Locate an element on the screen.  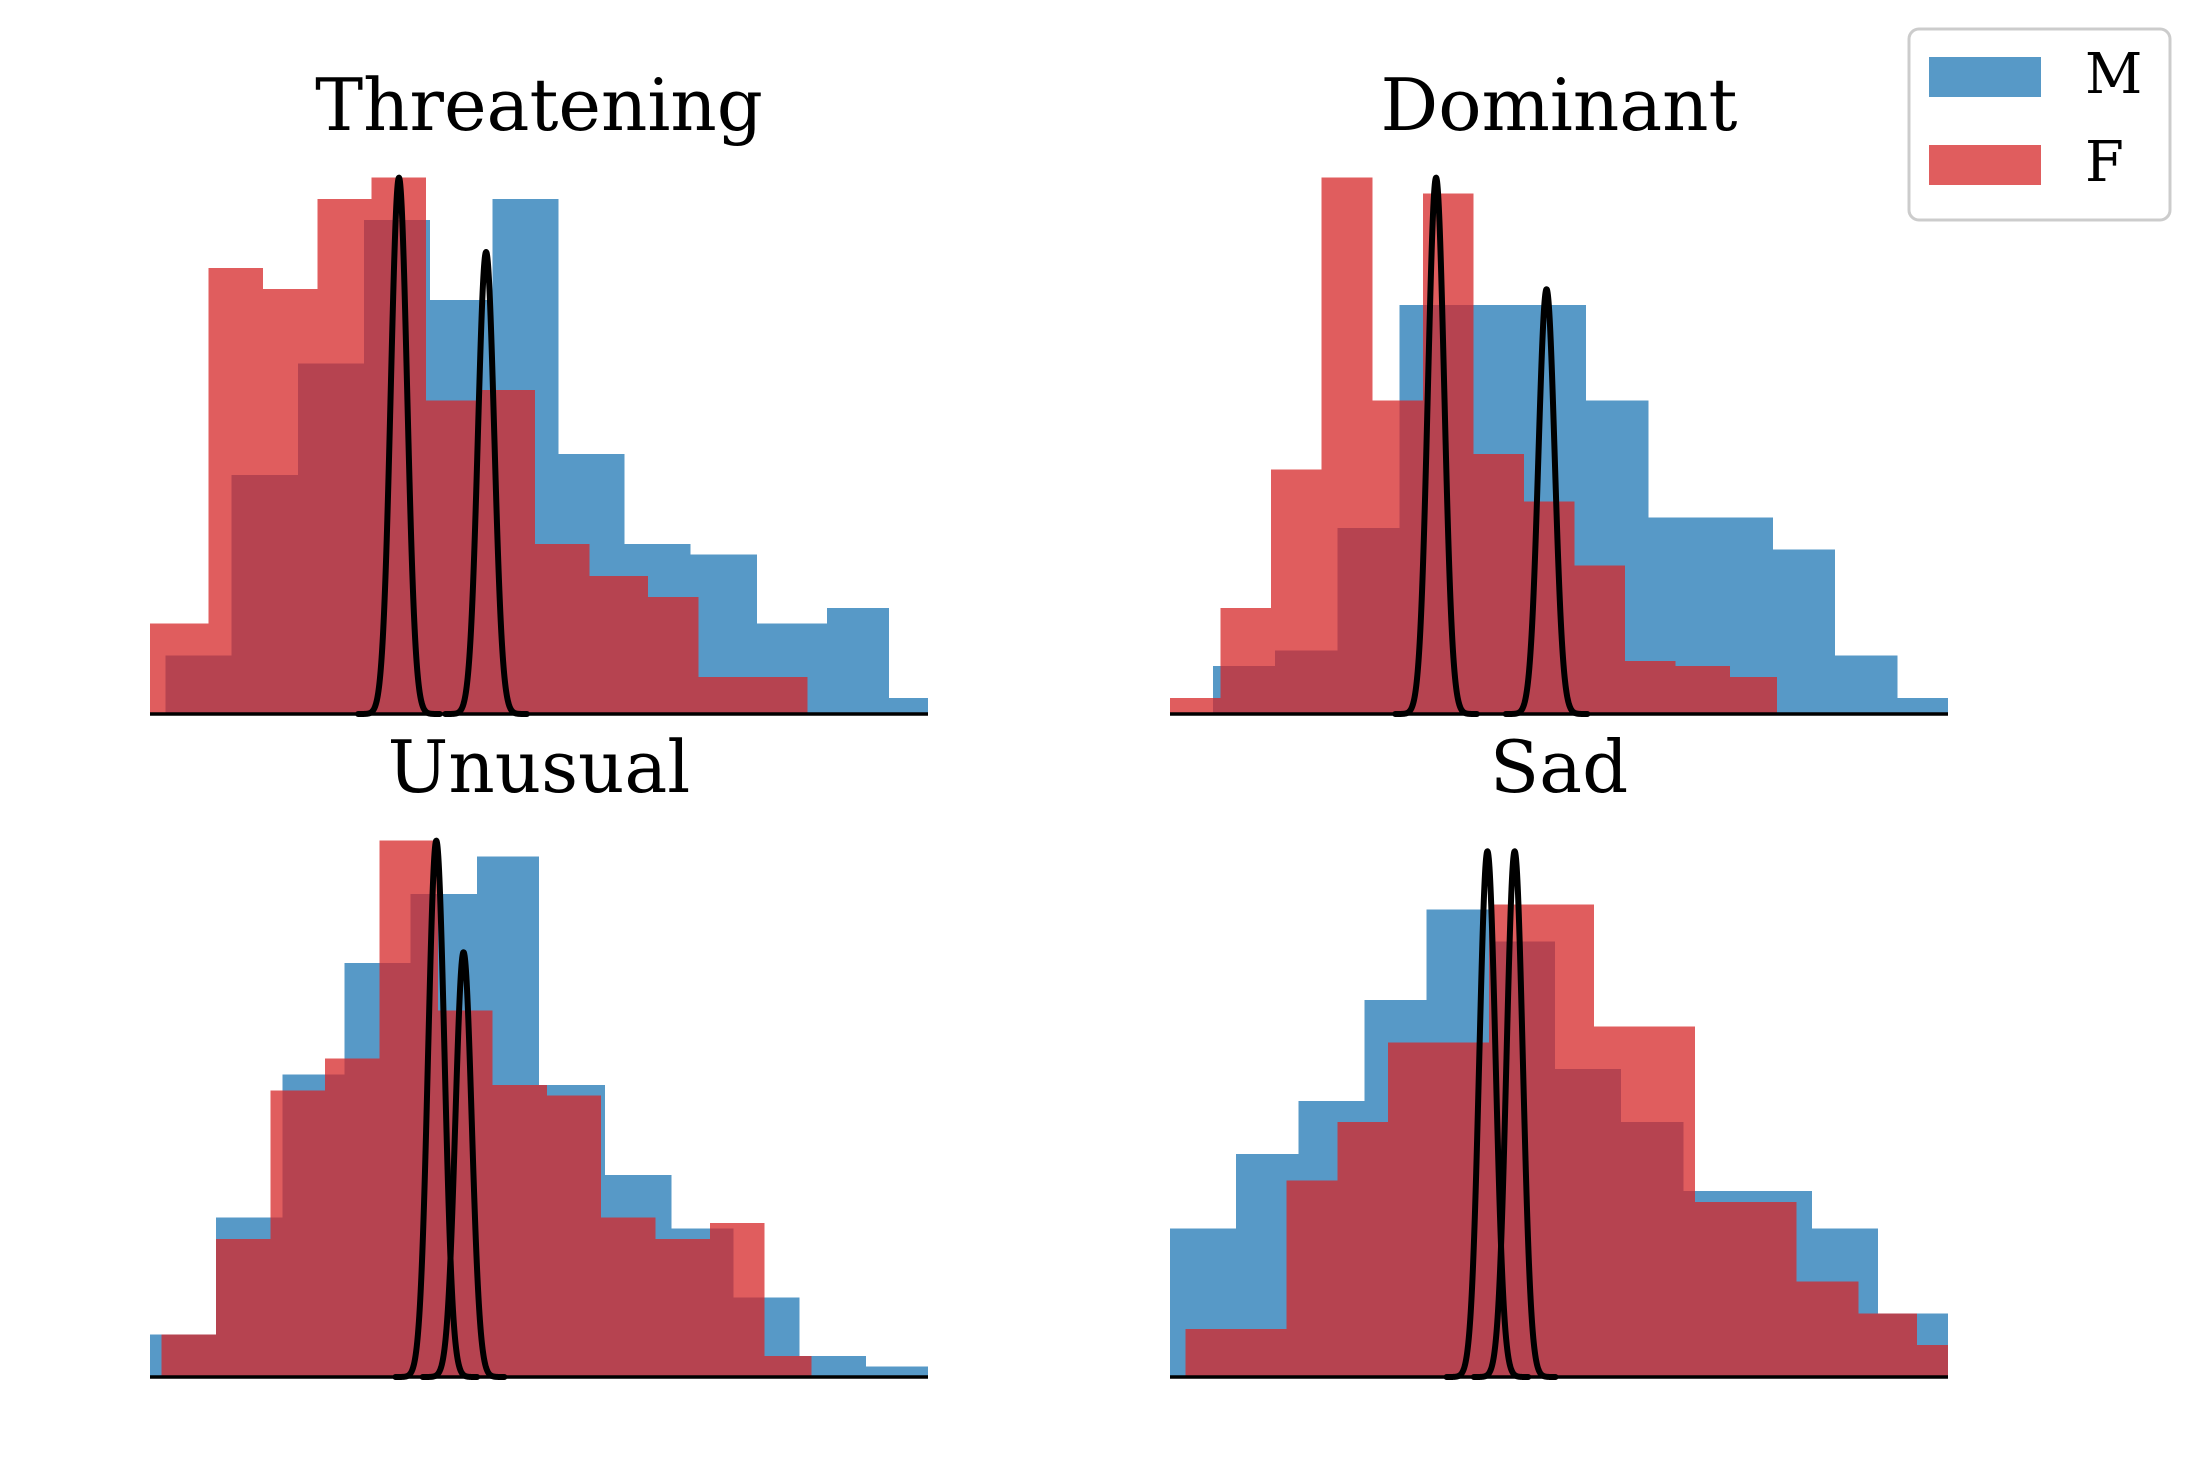
series-f-sad is located at coordinates (1566, 1140).